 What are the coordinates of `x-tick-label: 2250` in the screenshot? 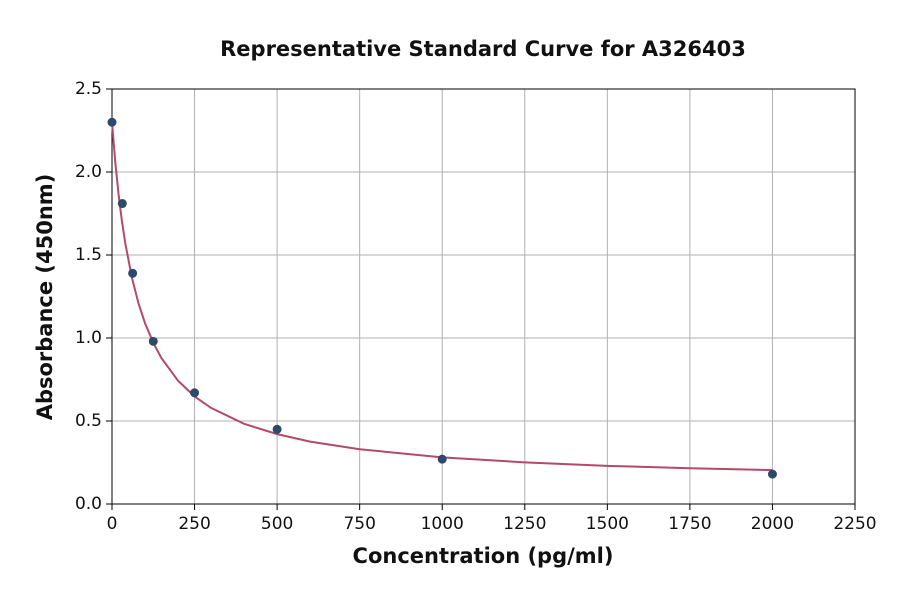 It's located at (854, 524).